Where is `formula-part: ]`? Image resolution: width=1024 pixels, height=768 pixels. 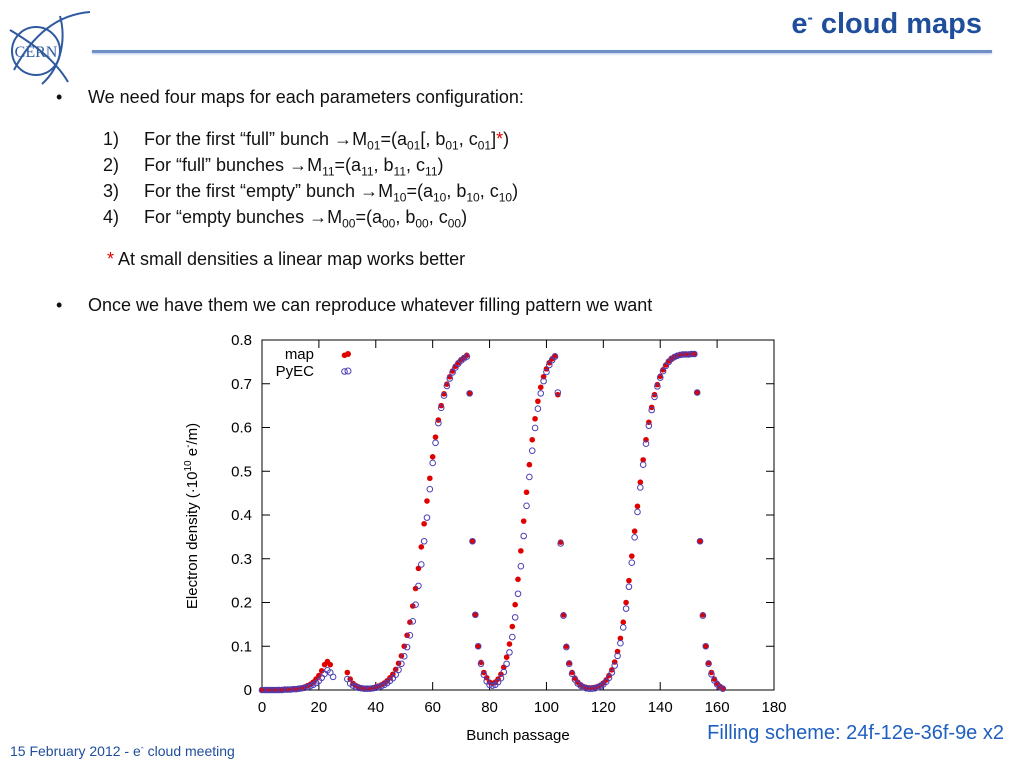
formula-part: ] is located at coordinates (494, 139).